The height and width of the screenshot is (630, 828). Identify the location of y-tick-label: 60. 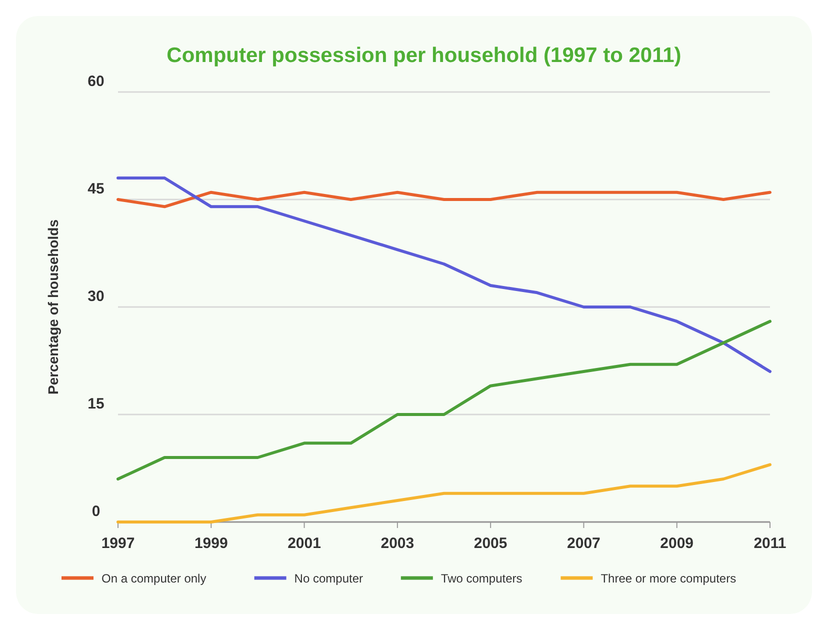
(96, 81).